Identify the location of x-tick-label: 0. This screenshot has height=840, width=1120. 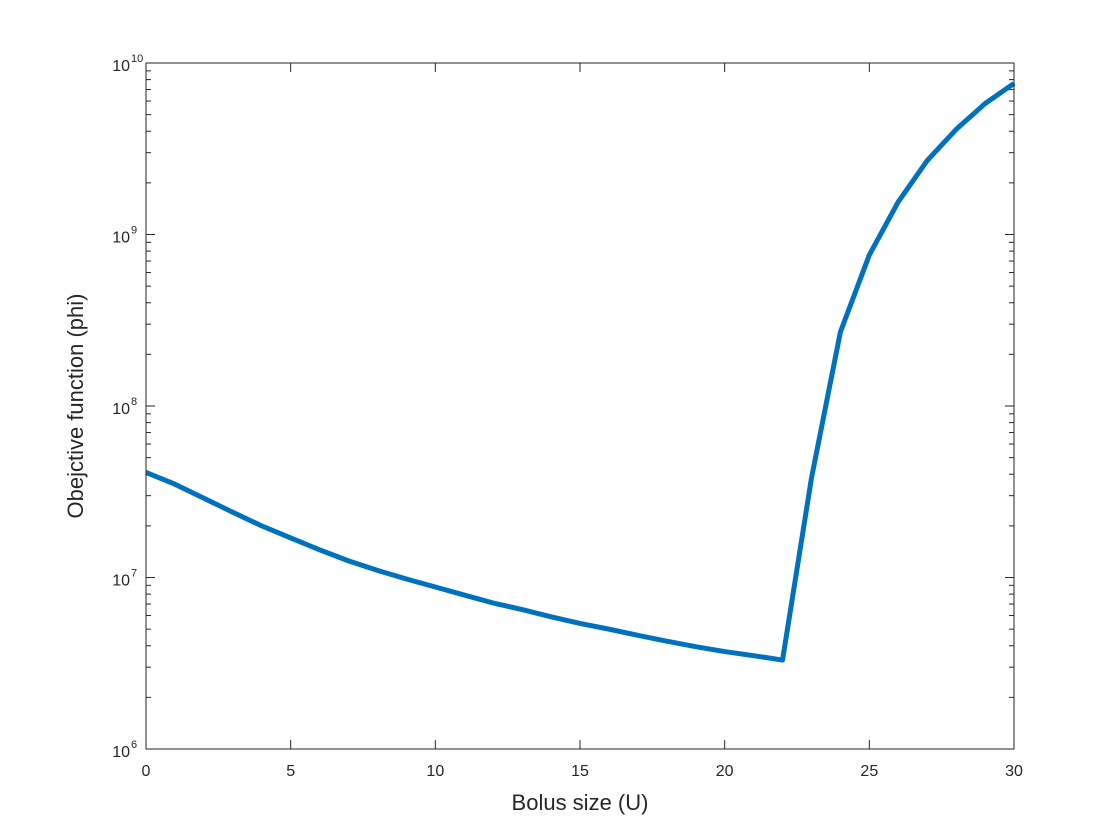
(146, 771).